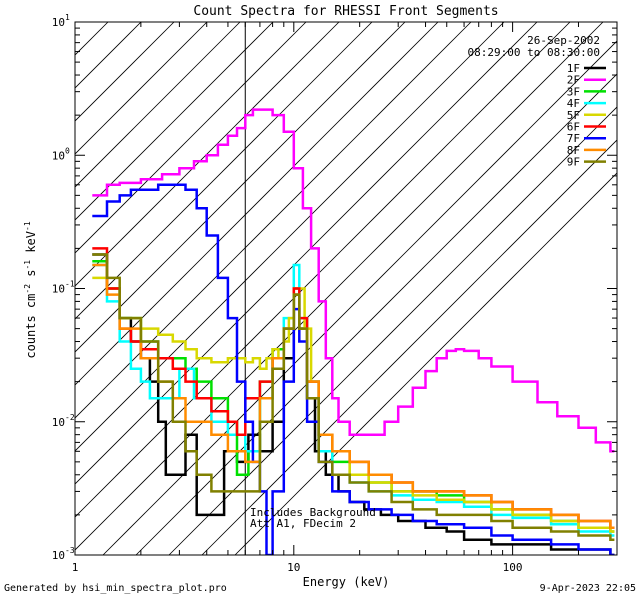  What do you see at coordinates (573, 103) in the screenshot?
I see `legend-label-4f: 4F` at bounding box center [573, 103].